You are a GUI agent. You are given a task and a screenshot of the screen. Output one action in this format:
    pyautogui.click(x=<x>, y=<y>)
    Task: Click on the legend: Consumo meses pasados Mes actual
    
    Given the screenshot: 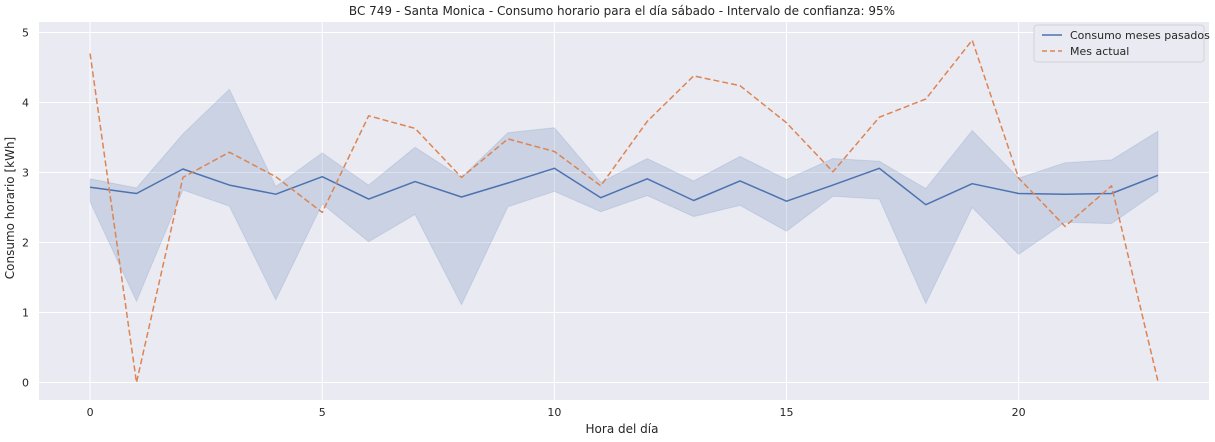 What is the action you would take?
    pyautogui.click(x=1121, y=43)
    